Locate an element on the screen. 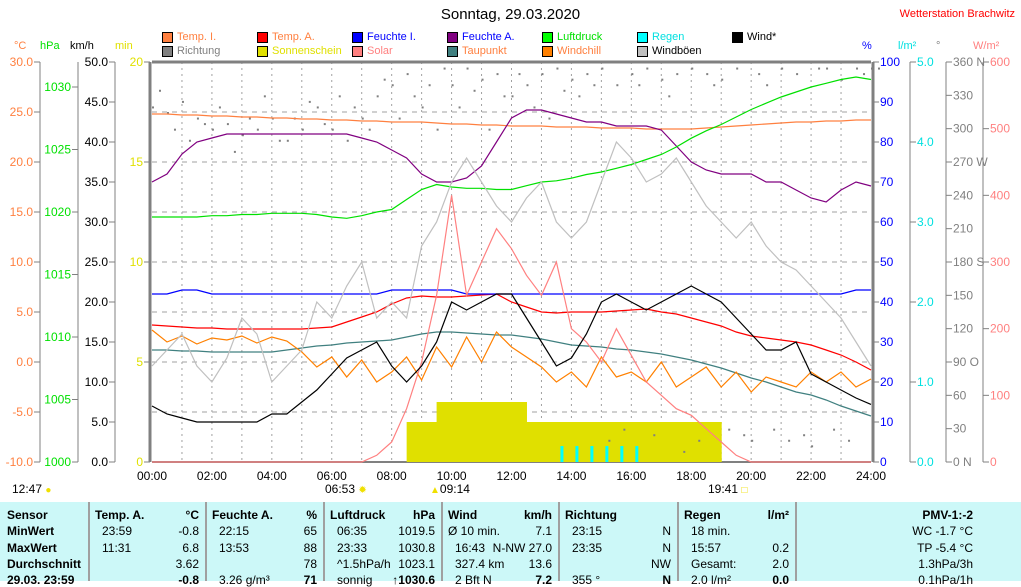 The height and width of the screenshot is (587, 1021). series-windchill-line is located at coordinates (511, 361).